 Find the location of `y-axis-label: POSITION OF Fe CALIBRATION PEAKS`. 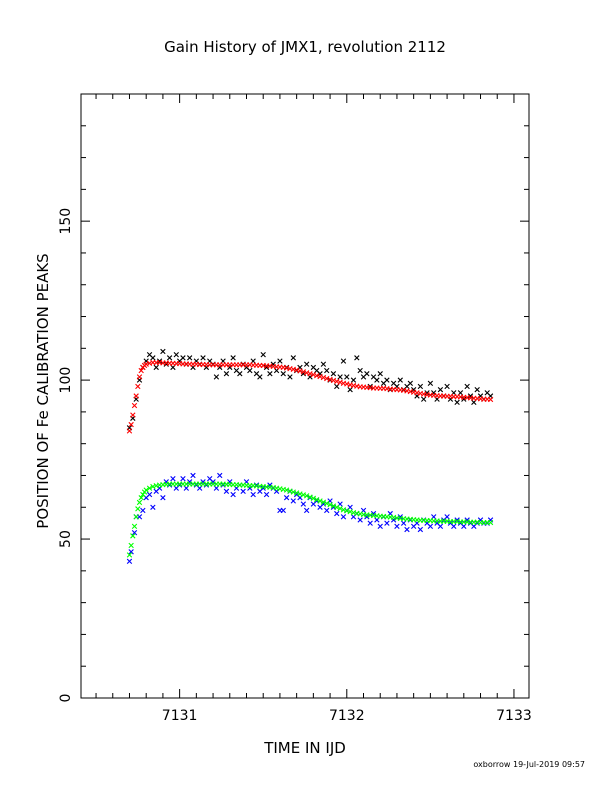

y-axis-label: POSITION OF Fe CALIBRATION PEAKS is located at coordinates (43, 390).